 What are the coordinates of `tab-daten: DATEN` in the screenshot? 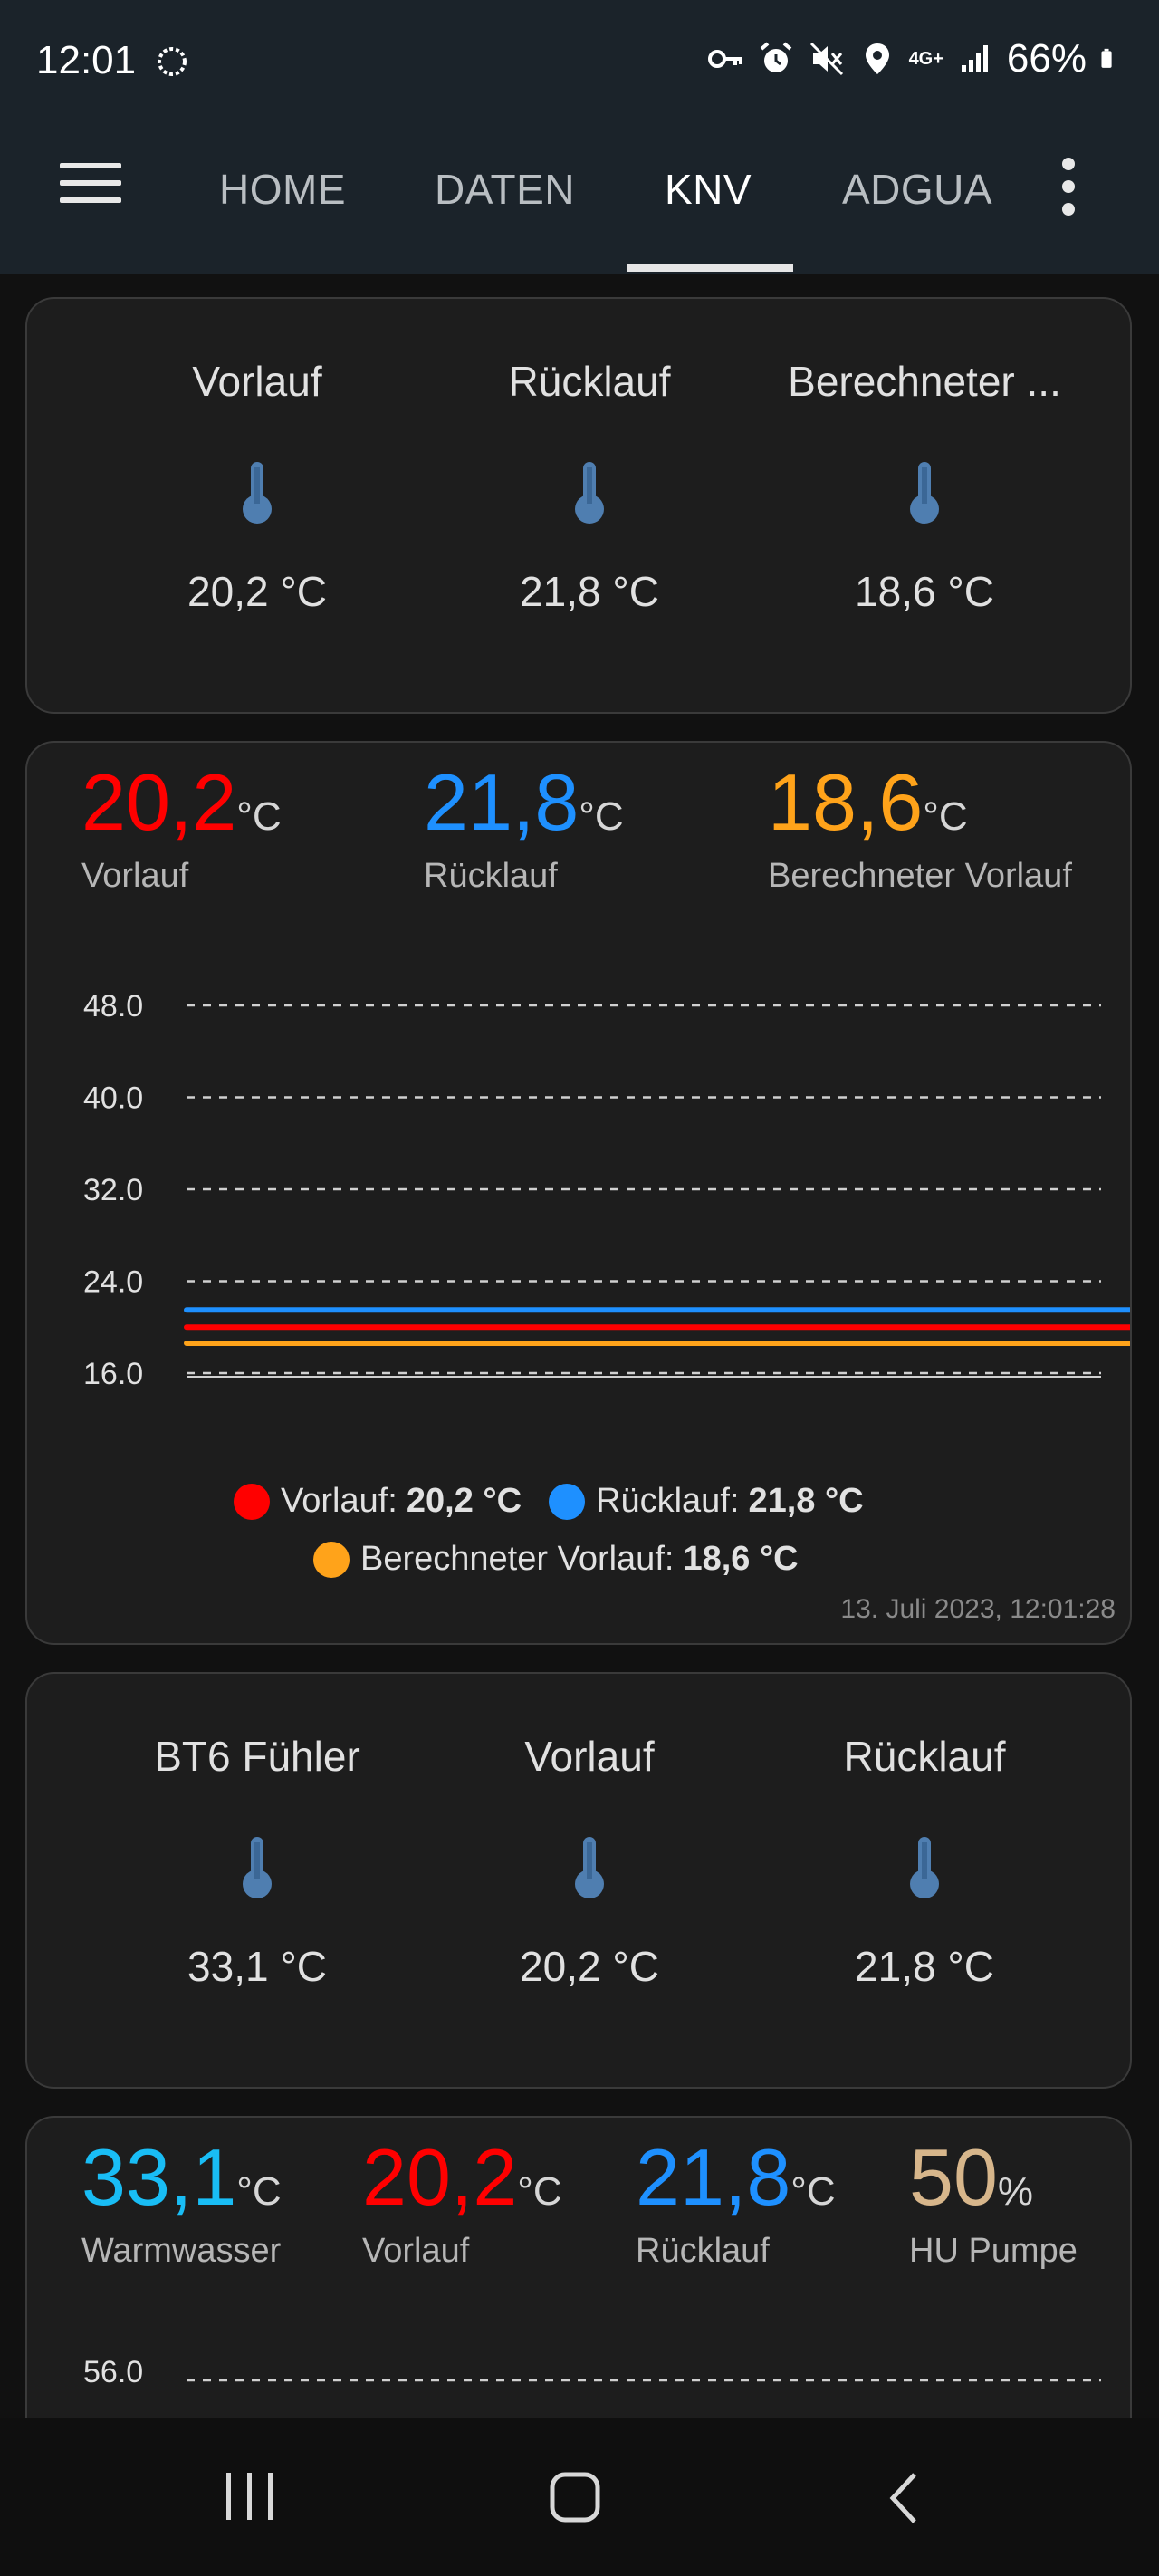 It's located at (505, 189).